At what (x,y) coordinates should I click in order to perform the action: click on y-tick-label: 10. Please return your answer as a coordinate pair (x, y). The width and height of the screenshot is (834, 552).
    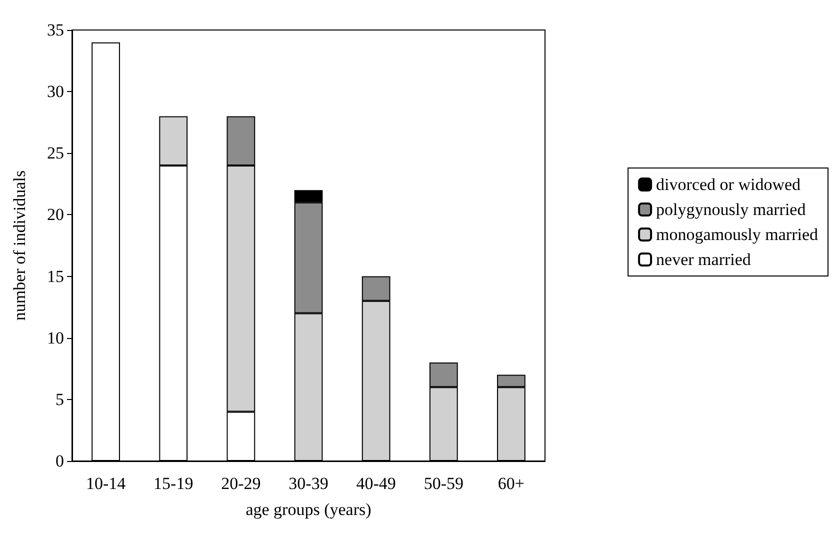
    Looking at the image, I should click on (55, 338).